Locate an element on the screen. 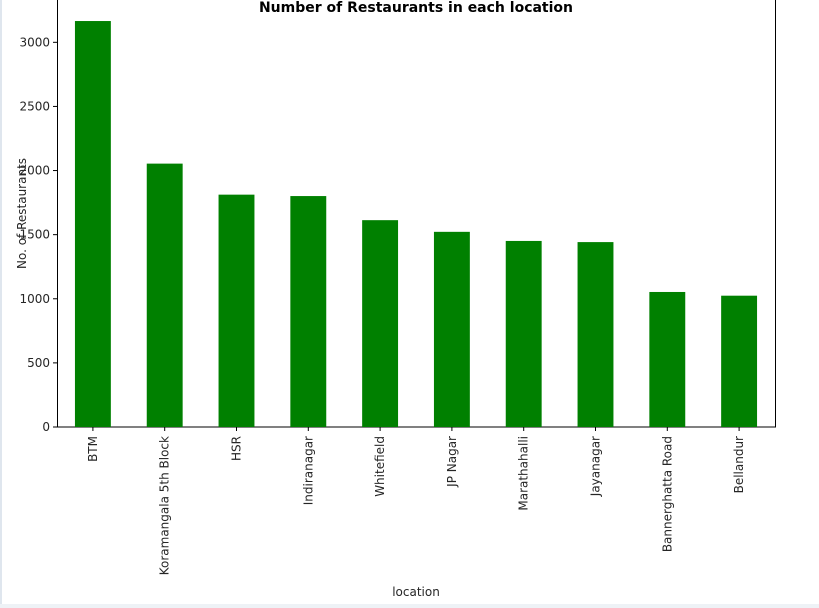  x-tick-label: Indiranagar is located at coordinates (308, 470).